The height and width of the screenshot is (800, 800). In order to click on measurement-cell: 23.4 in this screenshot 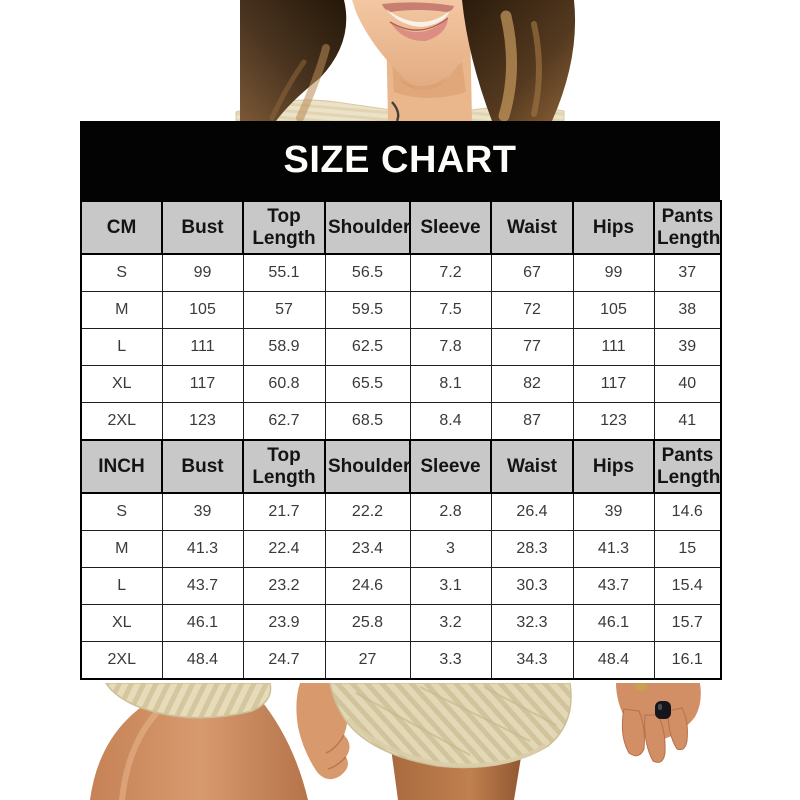, I will do `click(367, 549)`.